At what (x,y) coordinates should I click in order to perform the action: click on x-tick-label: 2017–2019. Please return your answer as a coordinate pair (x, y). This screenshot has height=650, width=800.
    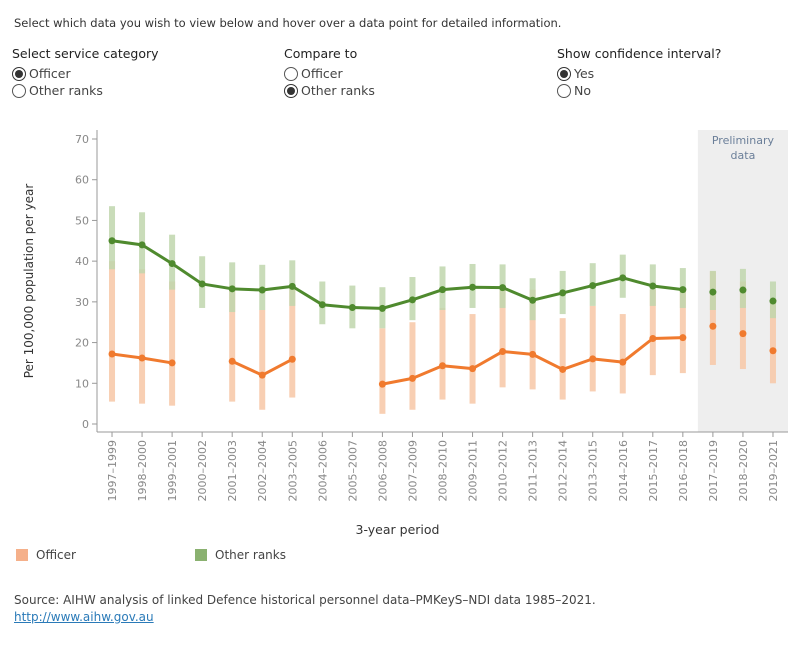
    Looking at the image, I should click on (713, 471).